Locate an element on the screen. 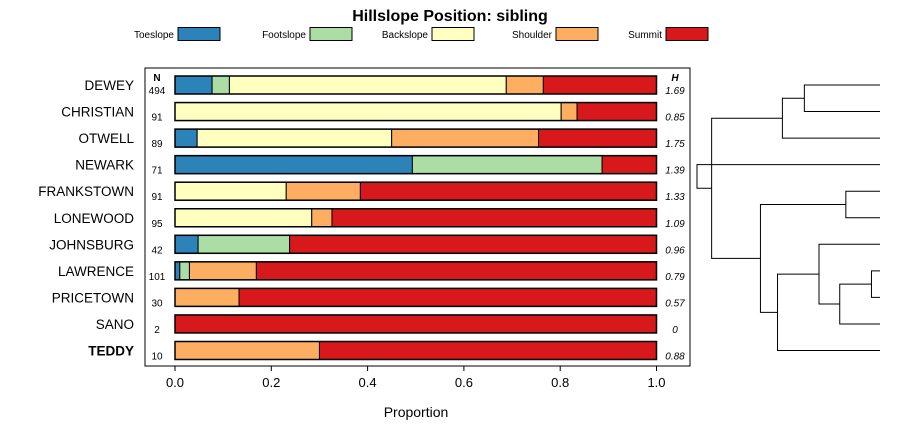 The height and width of the screenshot is (440, 900). h-value: 1.33 is located at coordinates (675, 197).